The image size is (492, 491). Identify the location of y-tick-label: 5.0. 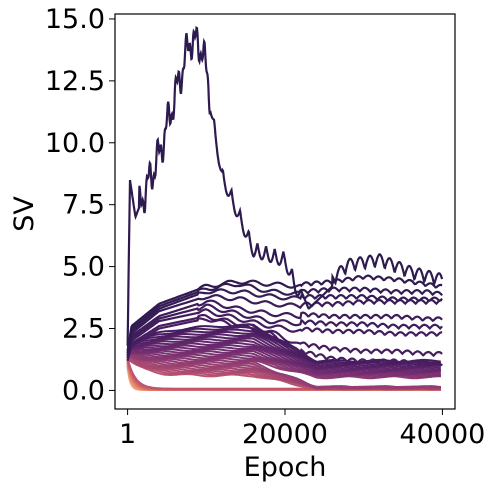
(83, 267).